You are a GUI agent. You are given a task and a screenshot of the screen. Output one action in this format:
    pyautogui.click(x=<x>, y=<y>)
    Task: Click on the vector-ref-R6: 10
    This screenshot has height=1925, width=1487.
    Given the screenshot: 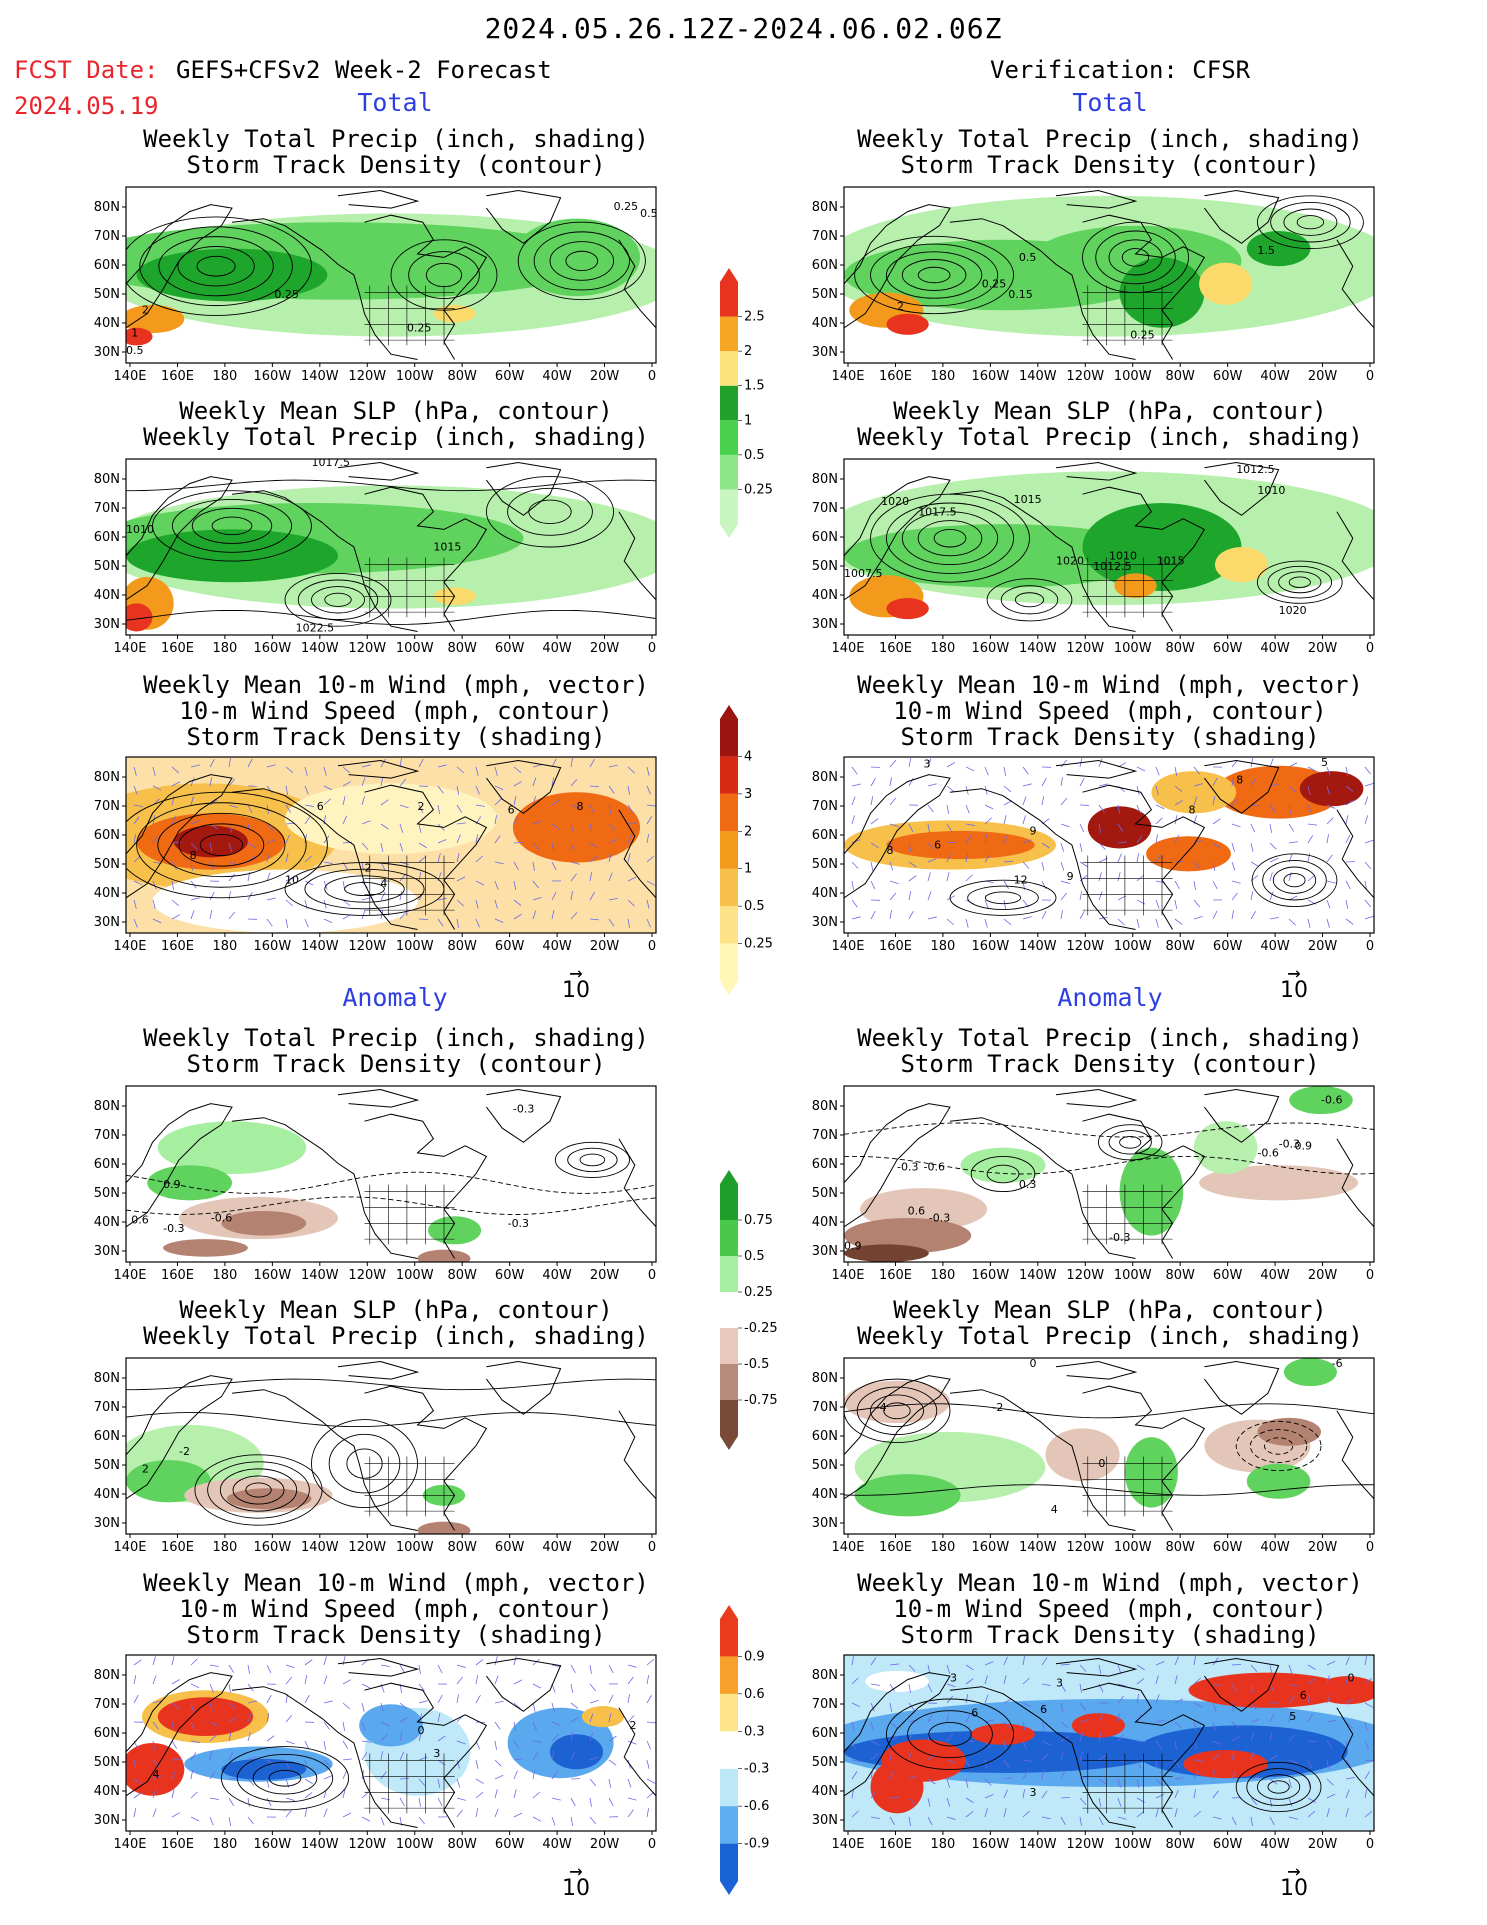 What is the action you would take?
    pyautogui.click(x=1294, y=1888)
    